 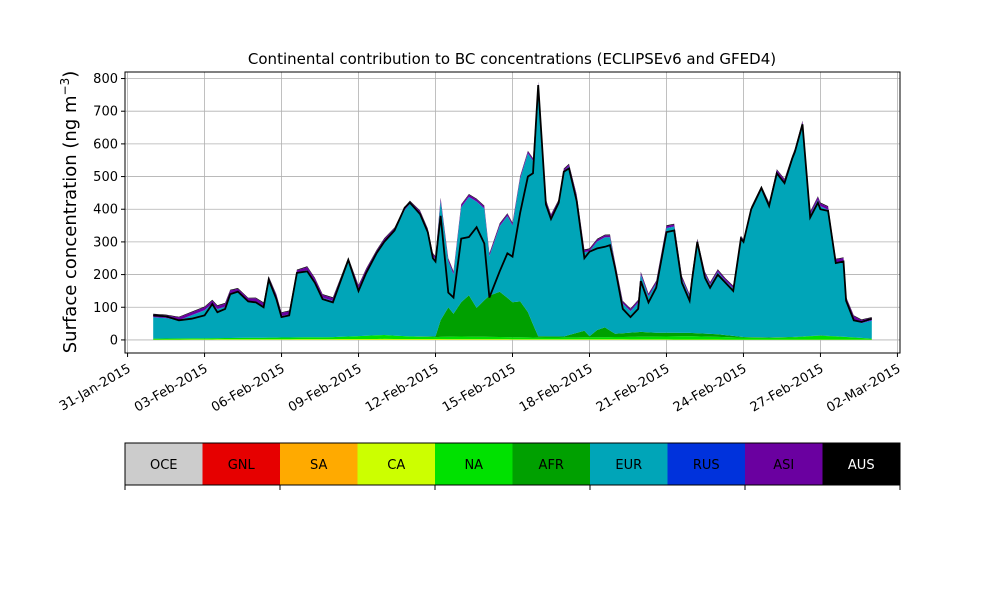 I want to click on y-tick-label: 200, so click(x=105, y=275).